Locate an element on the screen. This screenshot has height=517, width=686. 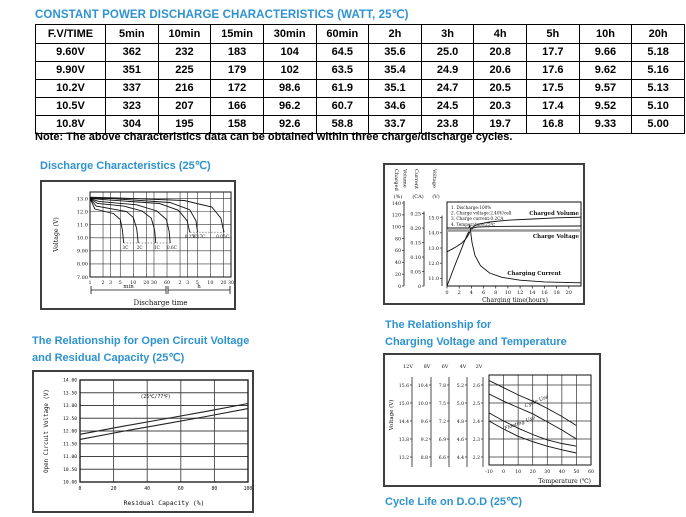
svg-text: Voltage is located at coordinates (434, 178).